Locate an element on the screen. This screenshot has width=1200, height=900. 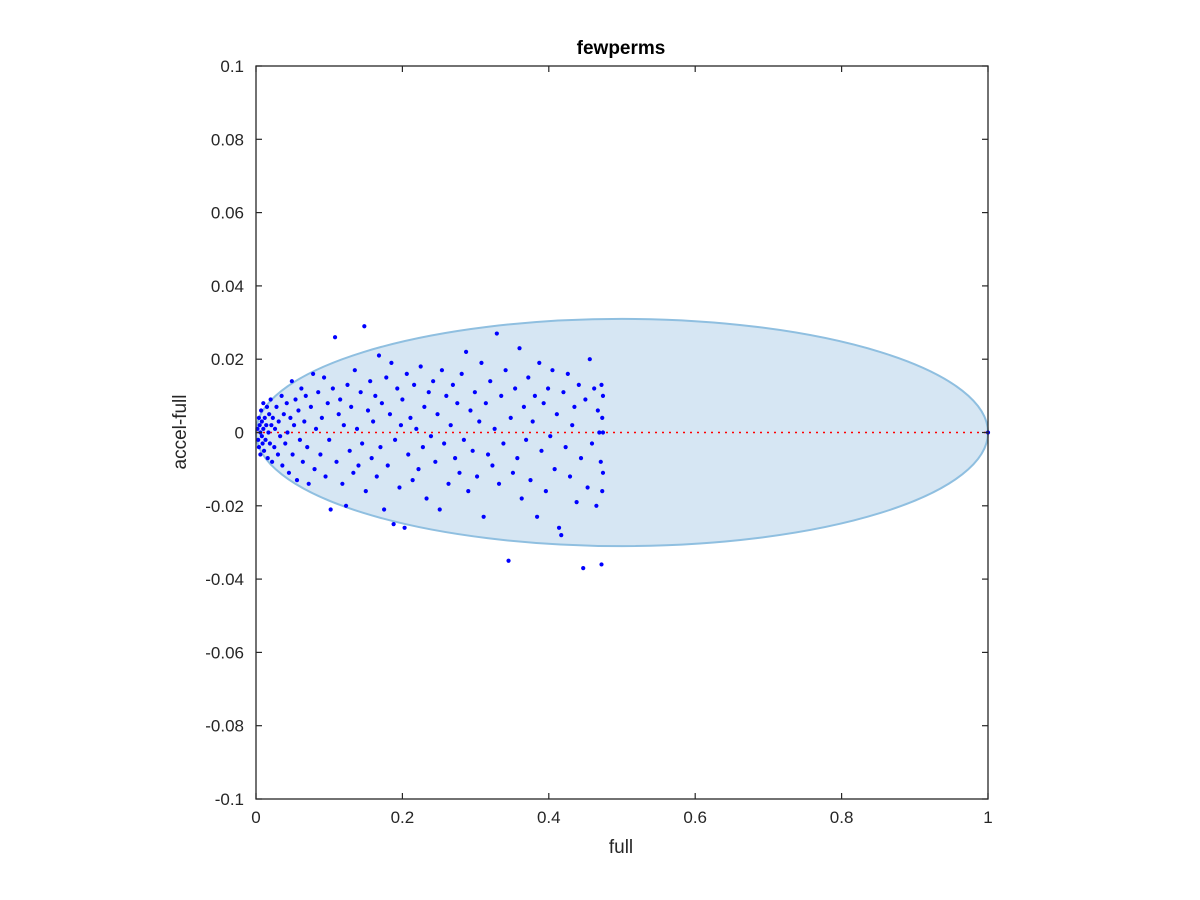
y-tick-label: 0.02 is located at coordinates (227, 359).